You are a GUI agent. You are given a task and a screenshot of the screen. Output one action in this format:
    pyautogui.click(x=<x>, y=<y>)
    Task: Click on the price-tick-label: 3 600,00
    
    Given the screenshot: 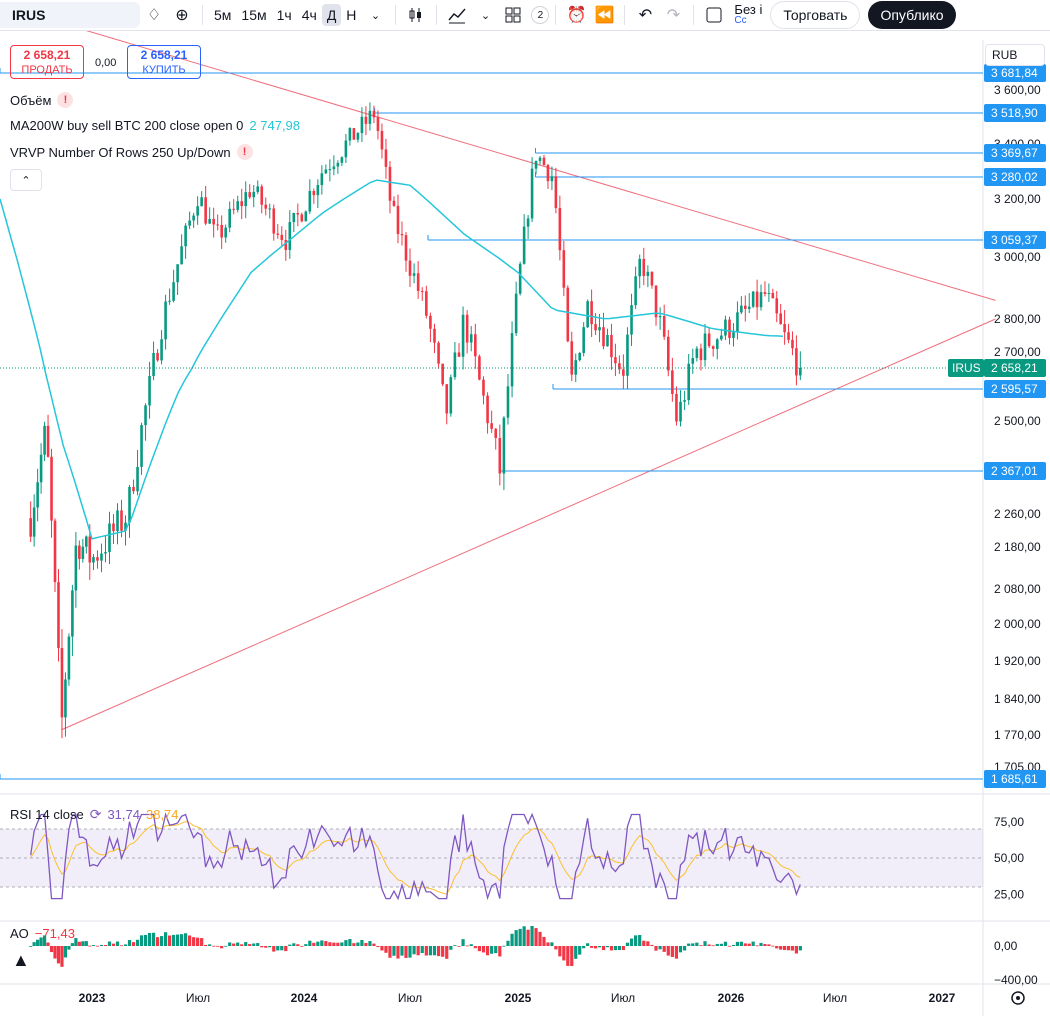 What is the action you would take?
    pyautogui.click(x=1017, y=90)
    